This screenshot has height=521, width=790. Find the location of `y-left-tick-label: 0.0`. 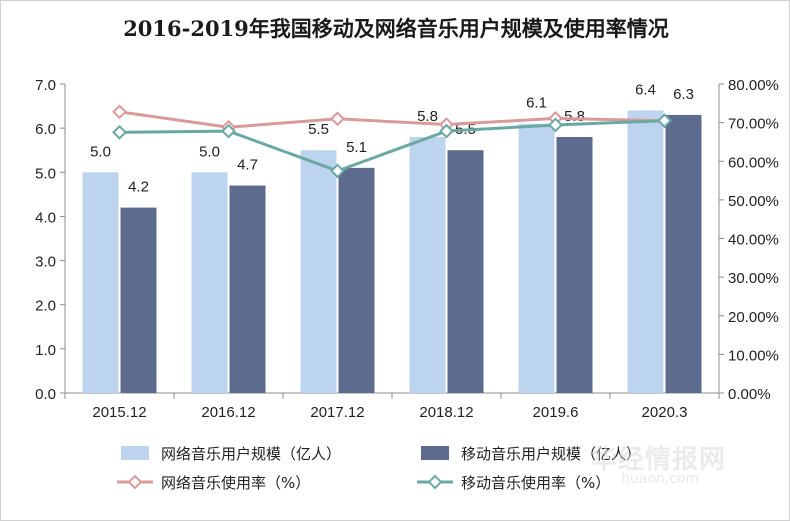

y-left-tick-label: 0.0 is located at coordinates (45, 394).